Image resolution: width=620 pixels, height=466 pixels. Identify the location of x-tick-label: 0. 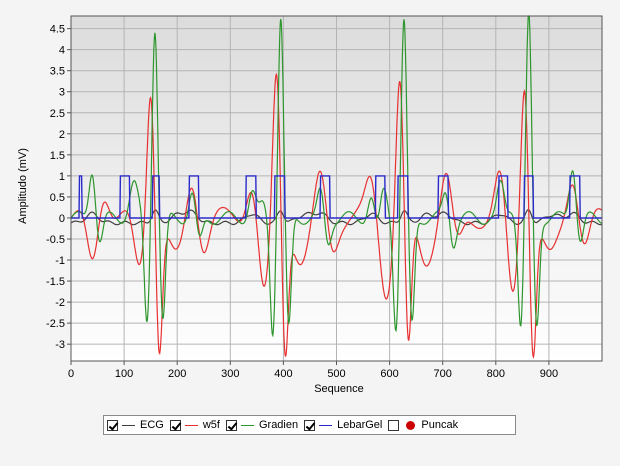
(71, 374).